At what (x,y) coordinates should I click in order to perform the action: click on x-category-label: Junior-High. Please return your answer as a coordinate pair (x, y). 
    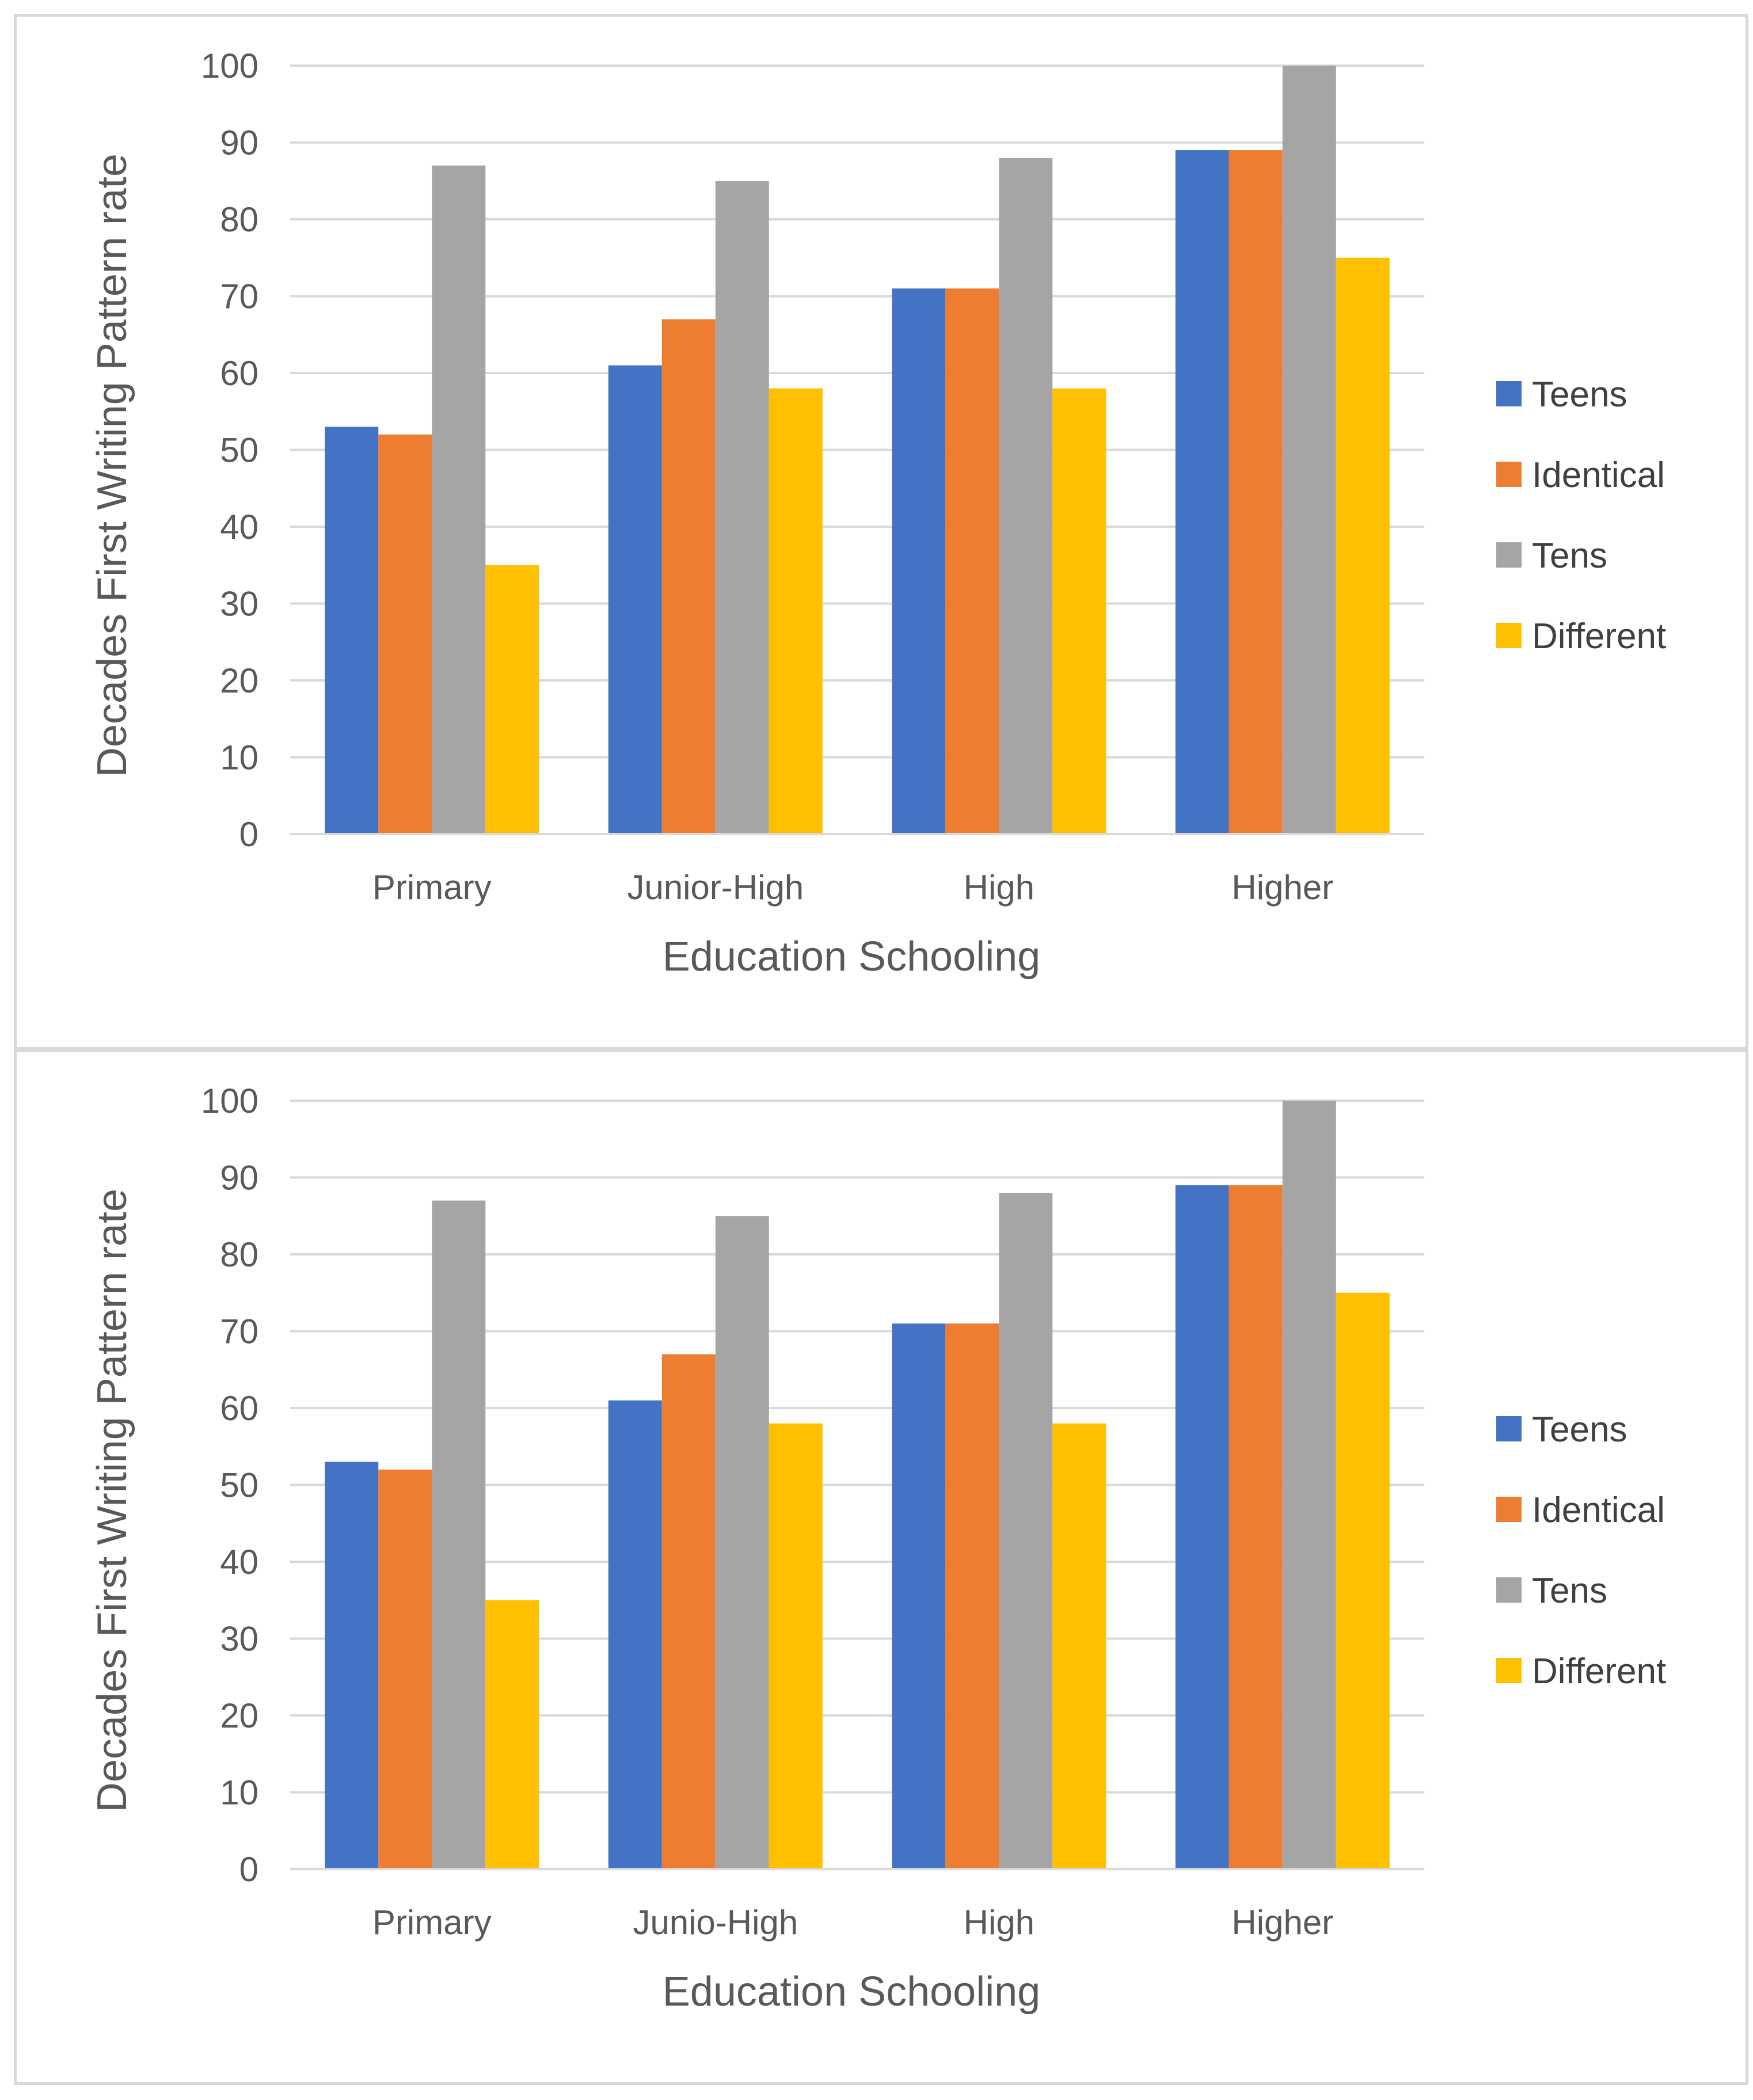
    Looking at the image, I should click on (716, 888).